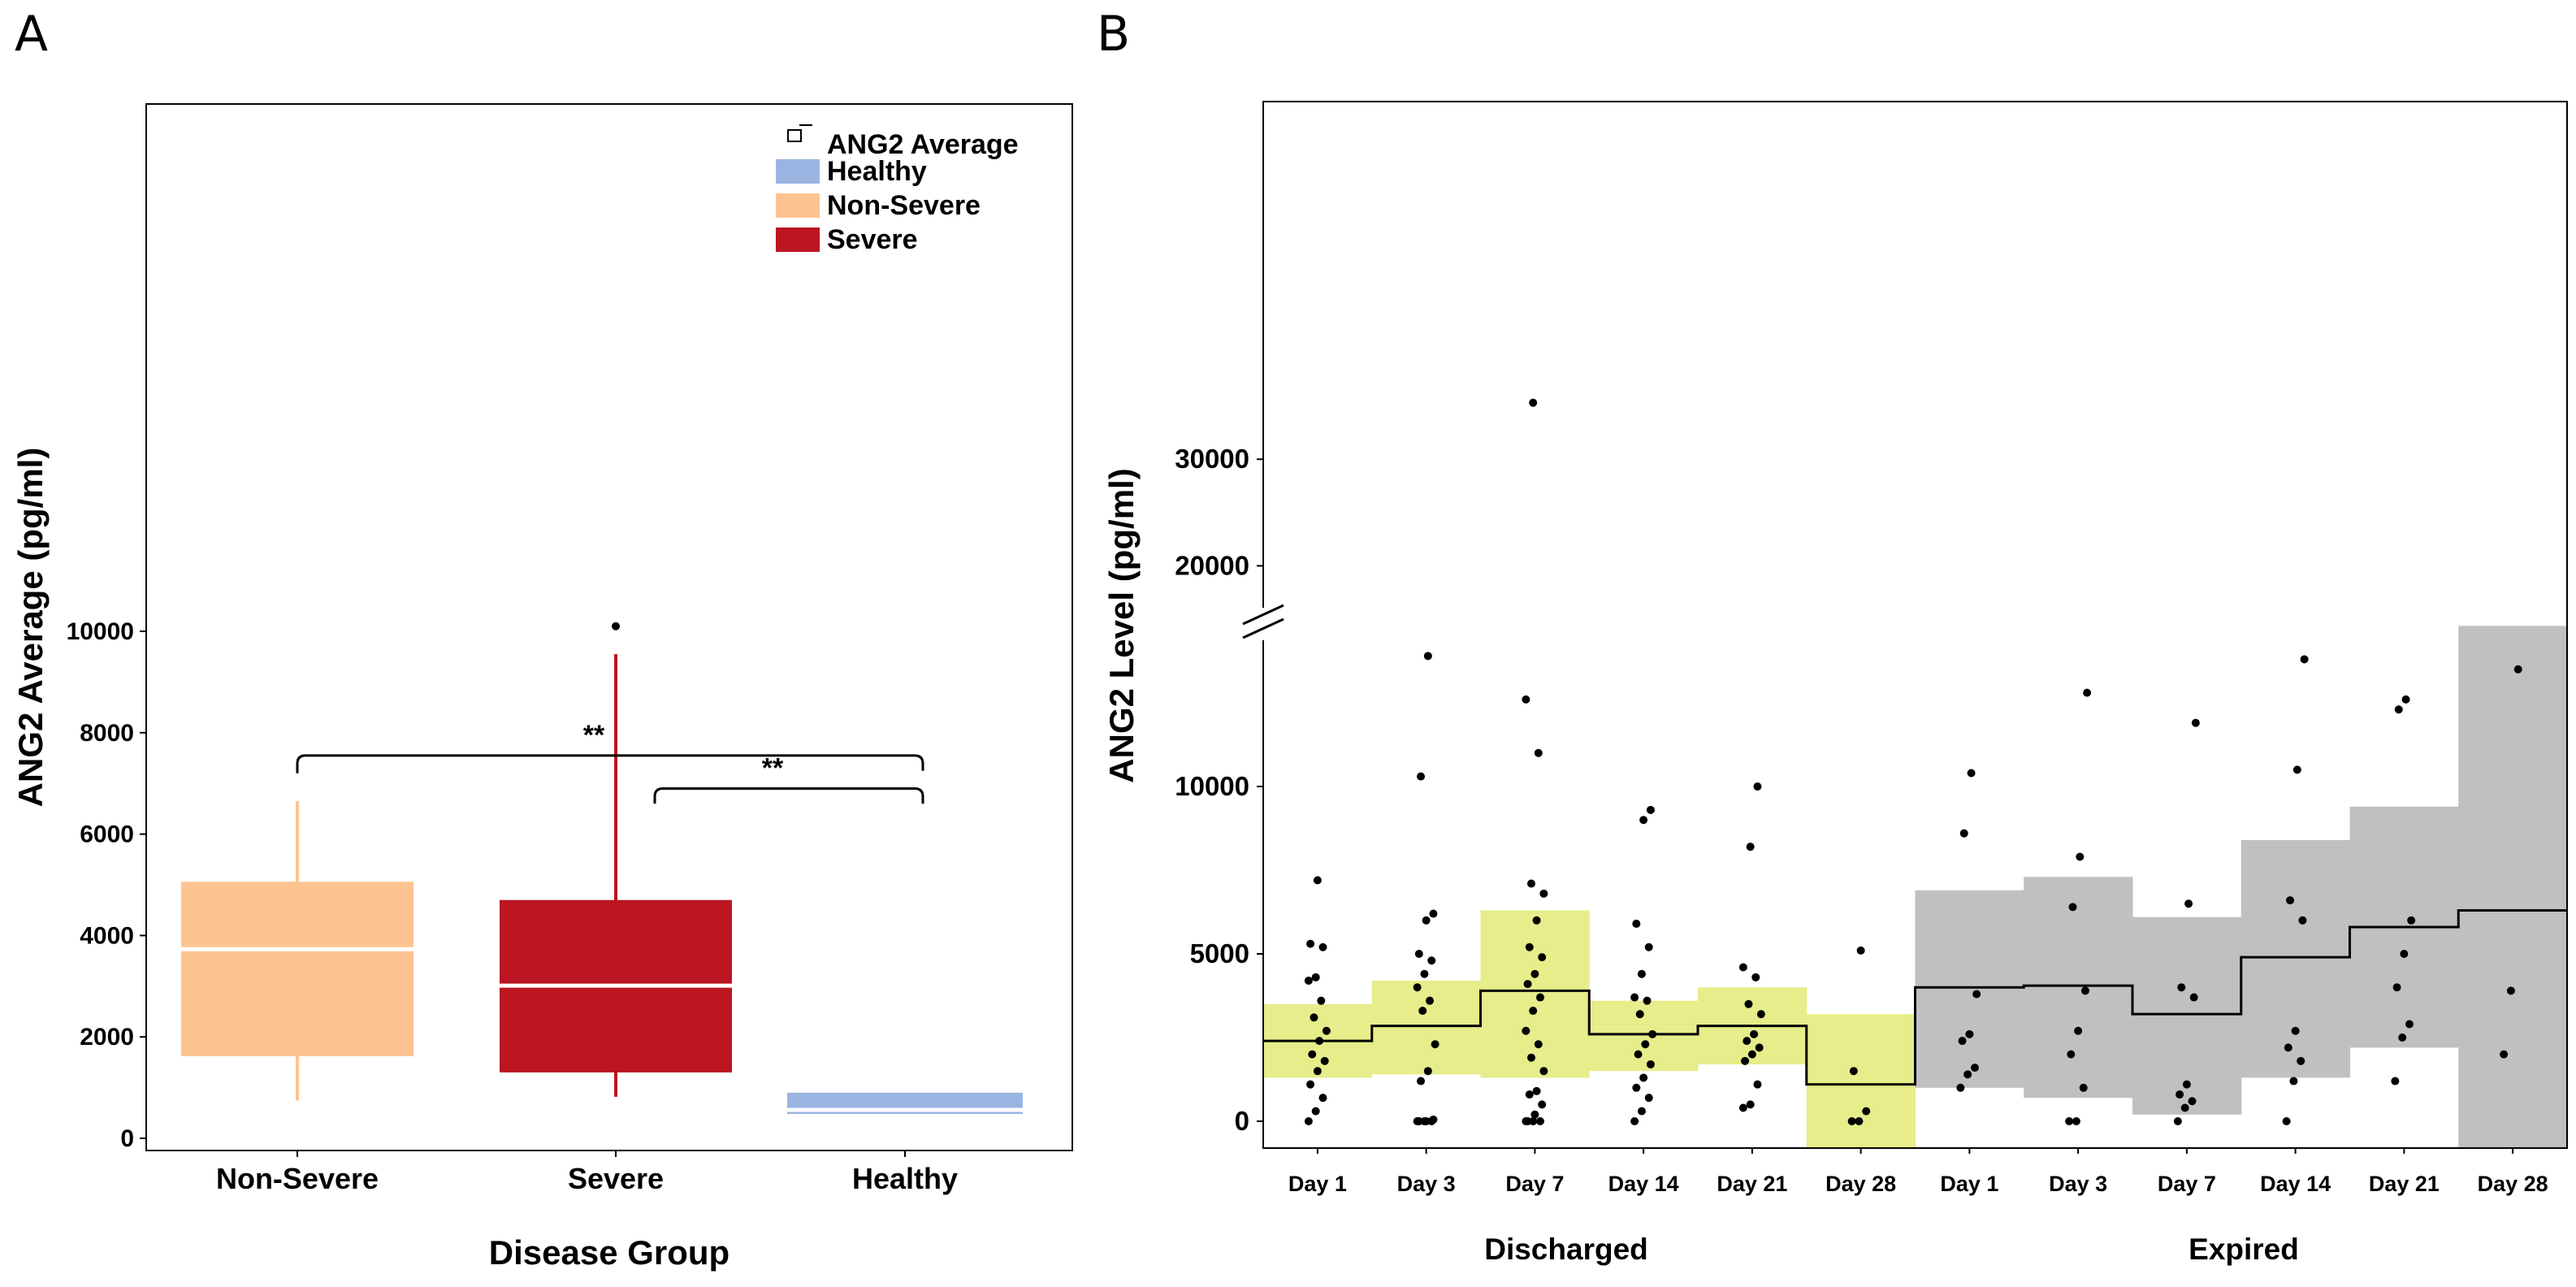 This screenshot has height=1287, width=2576. Describe the element at coordinates (616, 626) in the screenshot. I see `outlier-severe` at that location.